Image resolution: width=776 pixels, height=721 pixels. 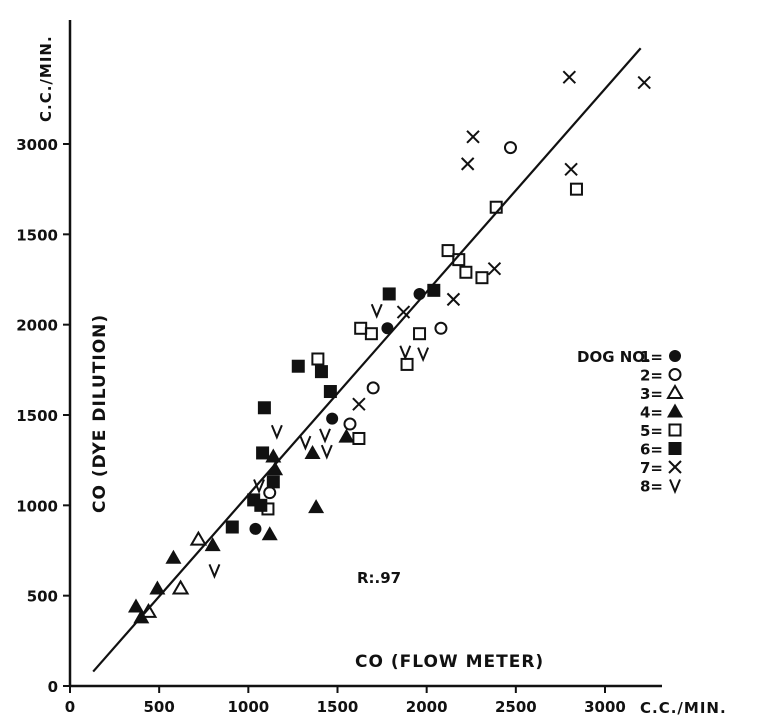 What do you see at coordinates (100, 413) in the screenshot?
I see `y-axis-label: CO (DYE DILUTION)` at bounding box center [100, 413].